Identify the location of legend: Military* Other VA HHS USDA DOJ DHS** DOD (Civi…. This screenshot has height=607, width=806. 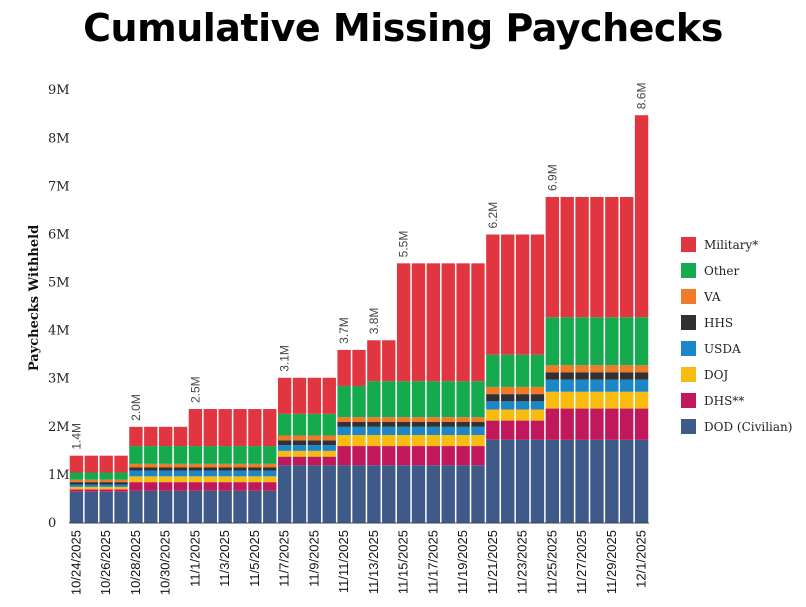
(736, 335).